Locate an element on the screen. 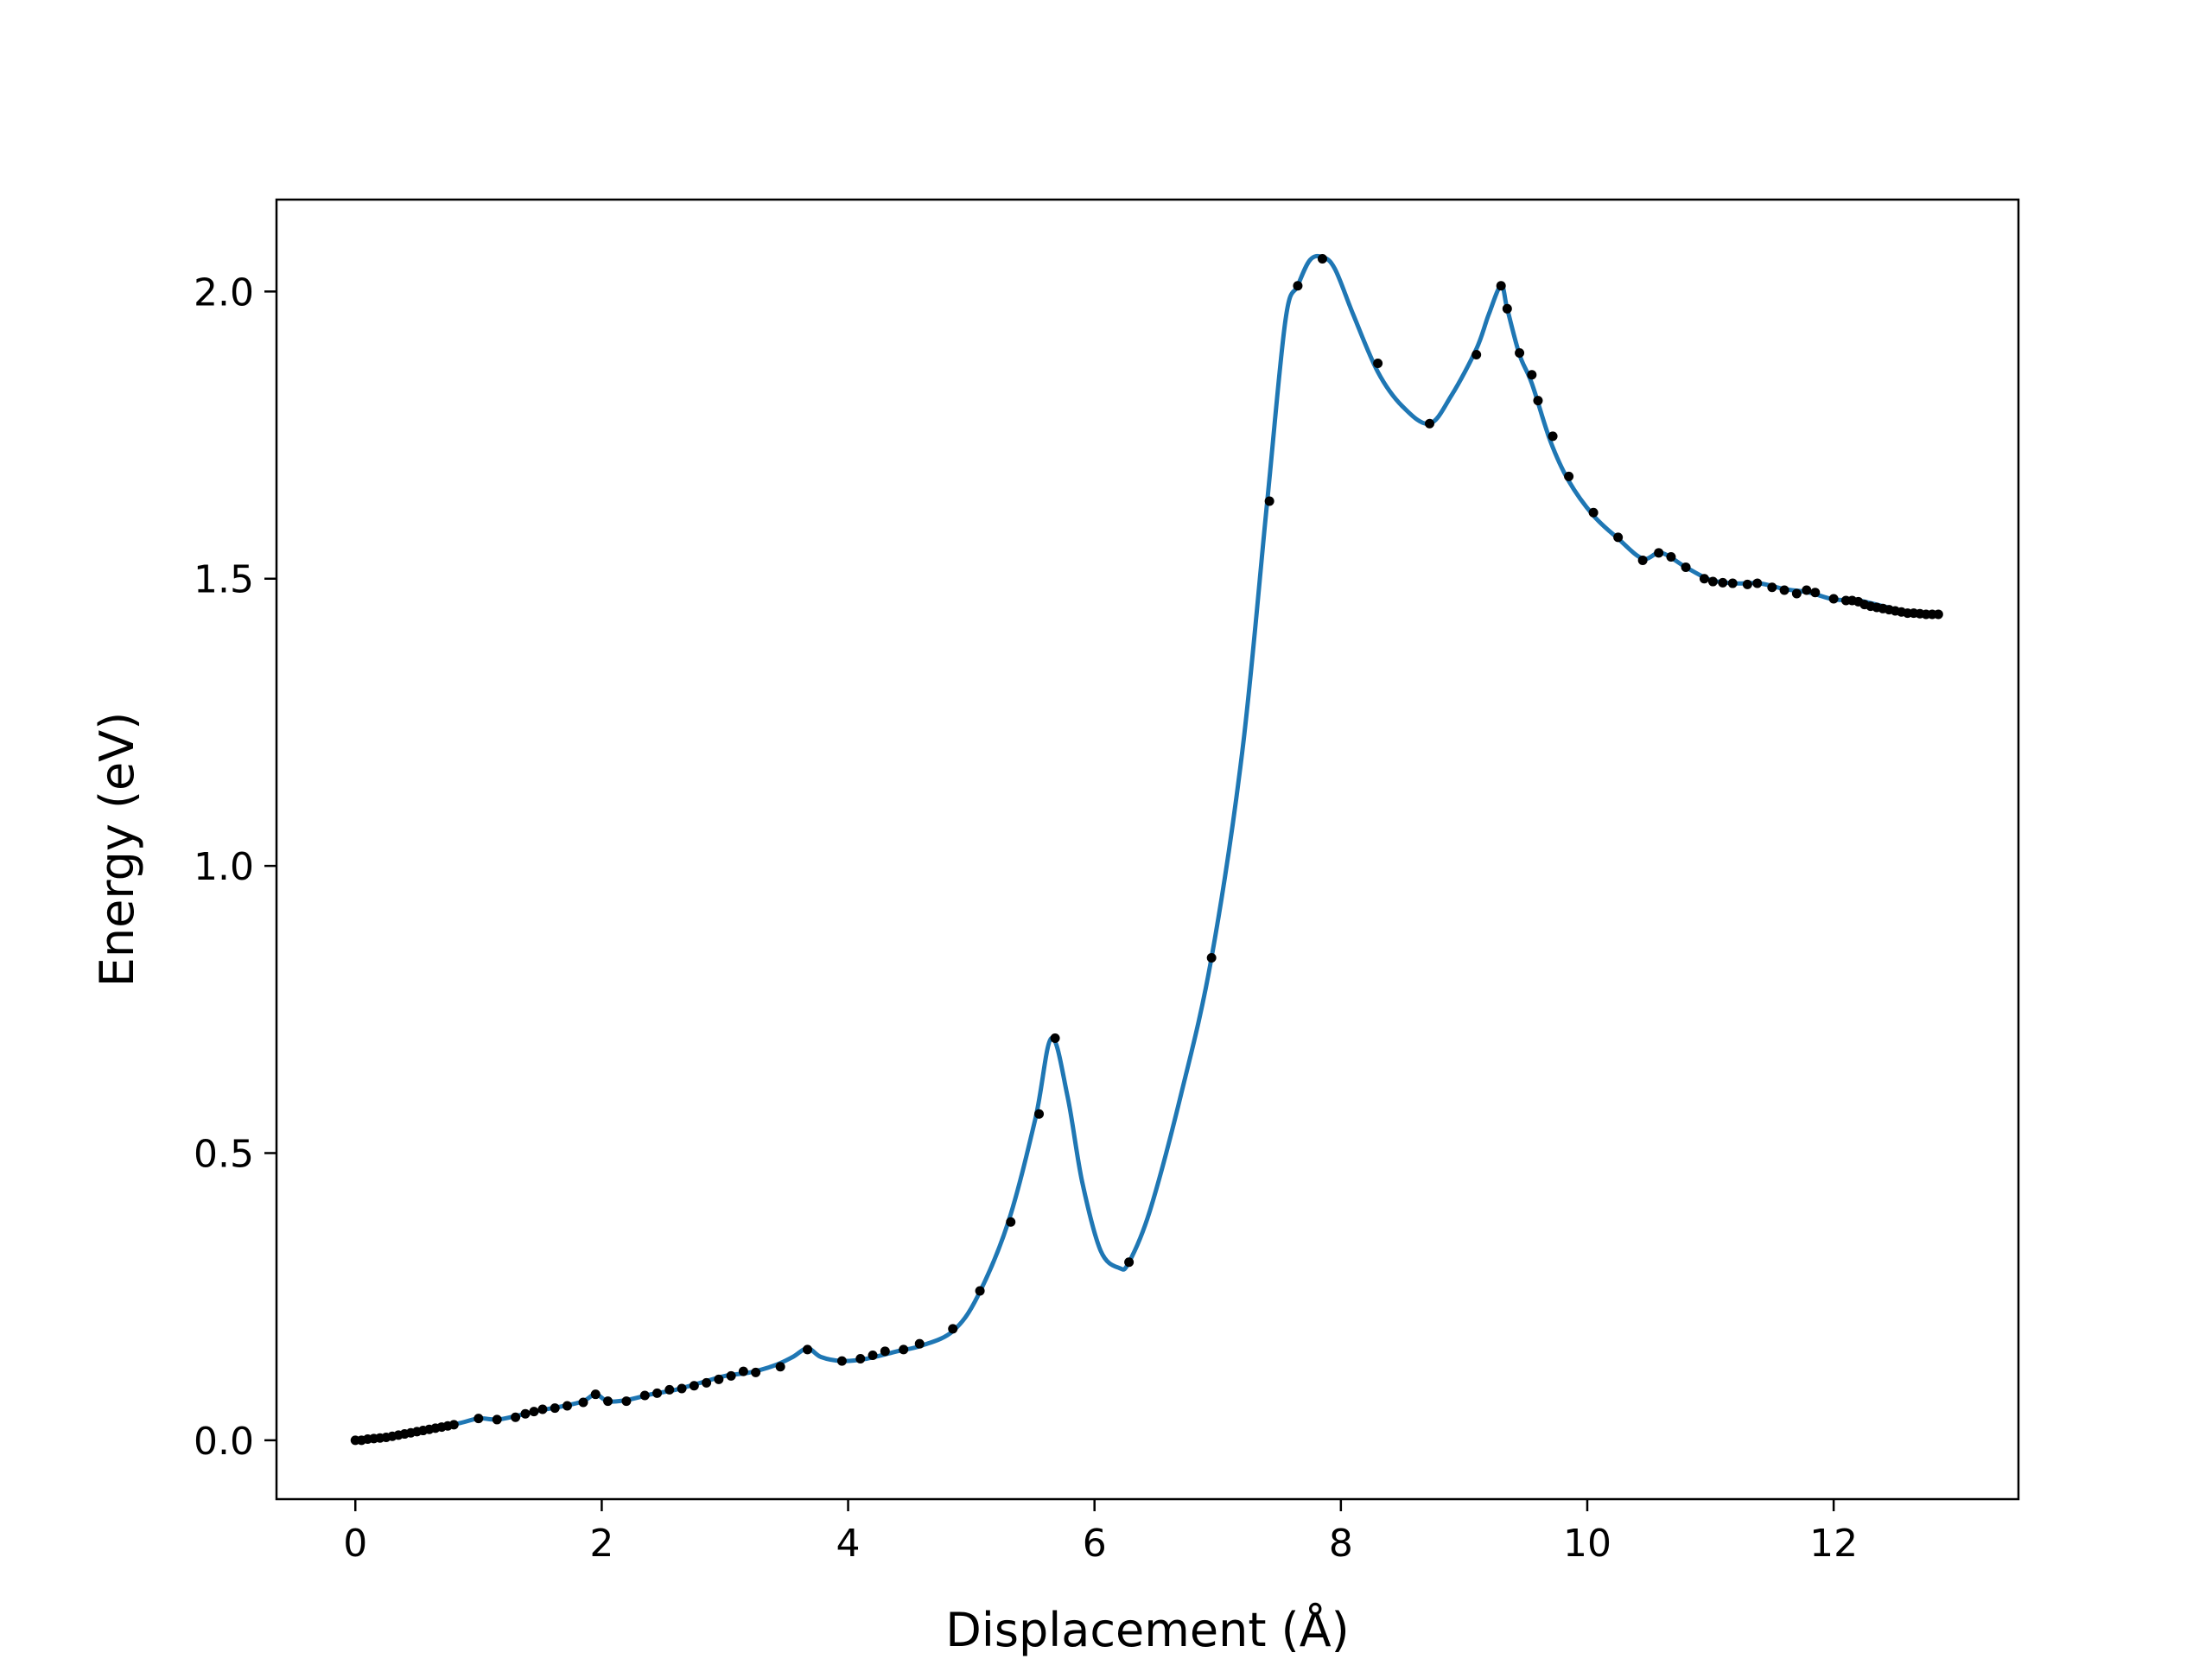 Image resolution: width=2212 pixels, height=1659 pixels. y-tick-label: 2.0 is located at coordinates (224, 292).